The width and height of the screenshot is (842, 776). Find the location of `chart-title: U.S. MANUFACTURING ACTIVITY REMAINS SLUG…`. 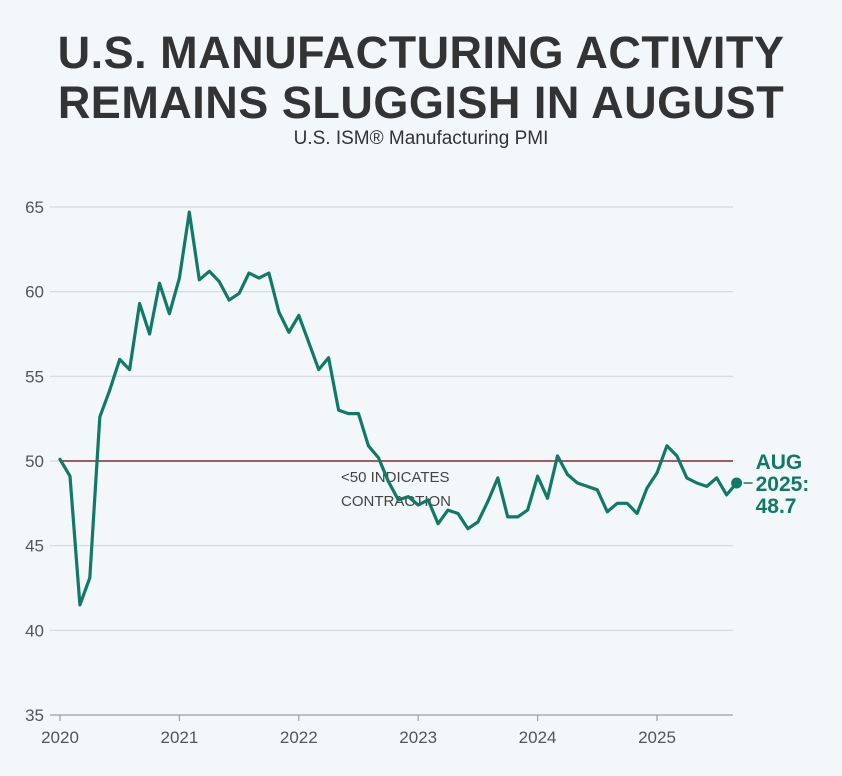

chart-title: U.S. MANUFACTURING ACTIVITY REMAINS SLUG… is located at coordinates (421, 78).